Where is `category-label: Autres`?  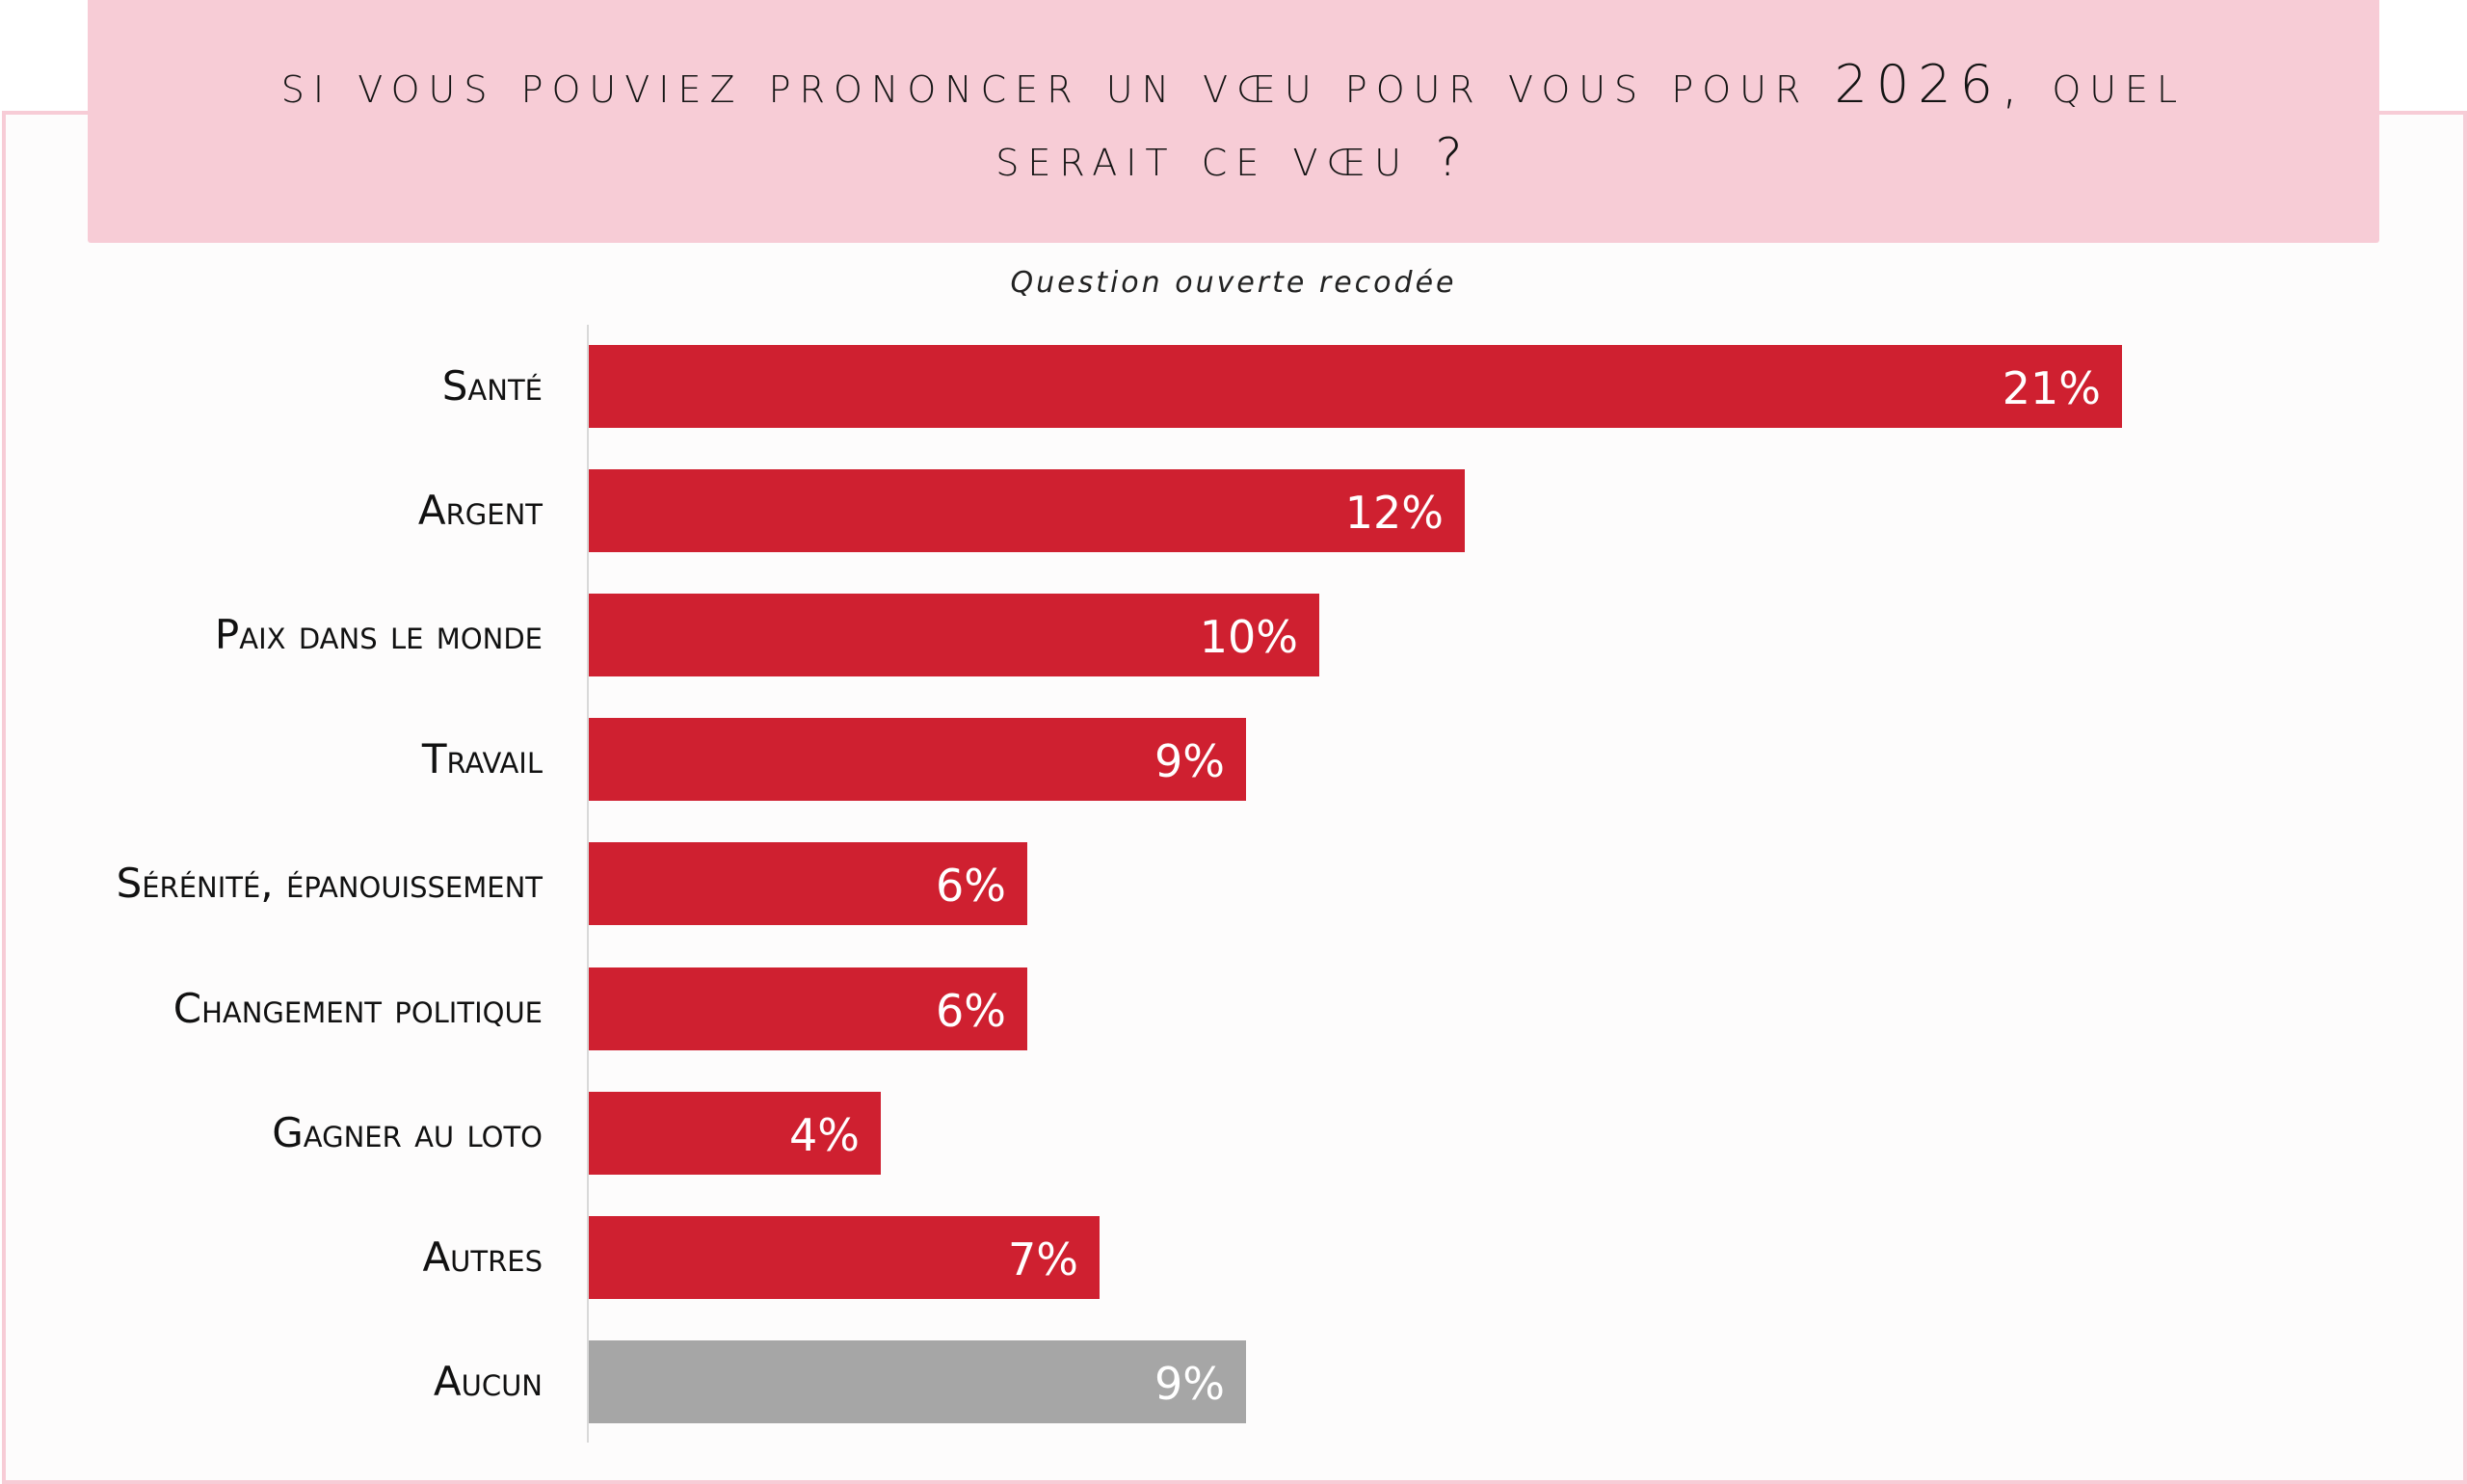 category-label: Autres is located at coordinates (482, 1256).